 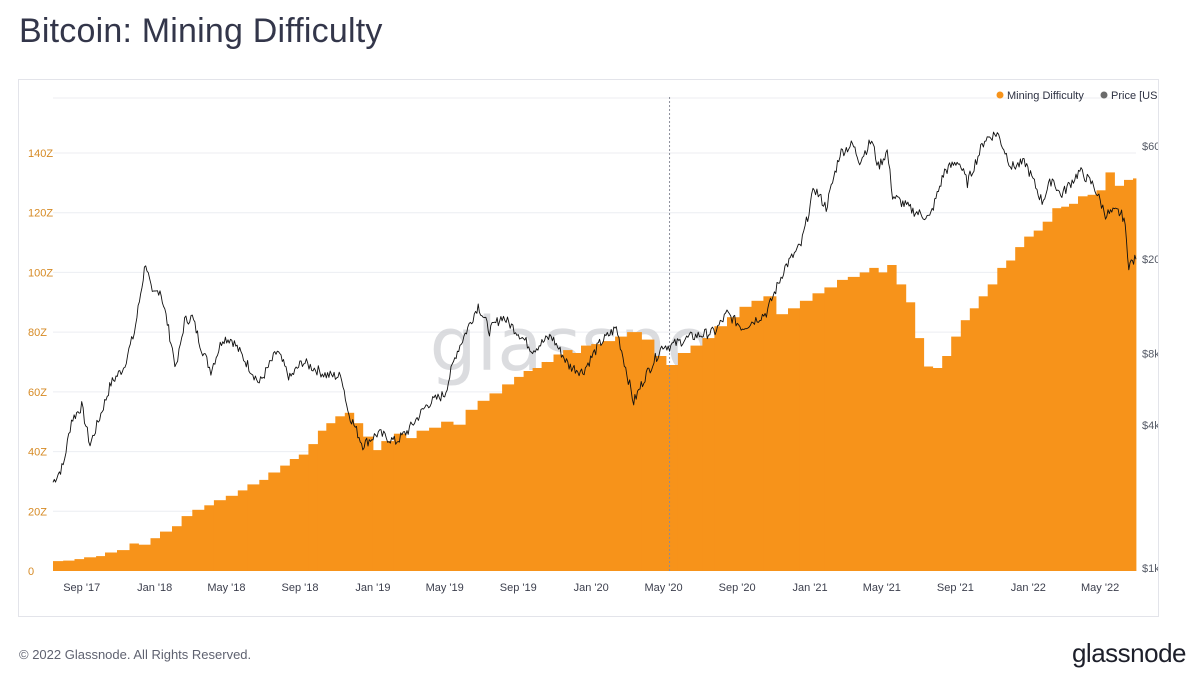 I want to click on y-left-tick-label: 0, so click(x=31, y=572).